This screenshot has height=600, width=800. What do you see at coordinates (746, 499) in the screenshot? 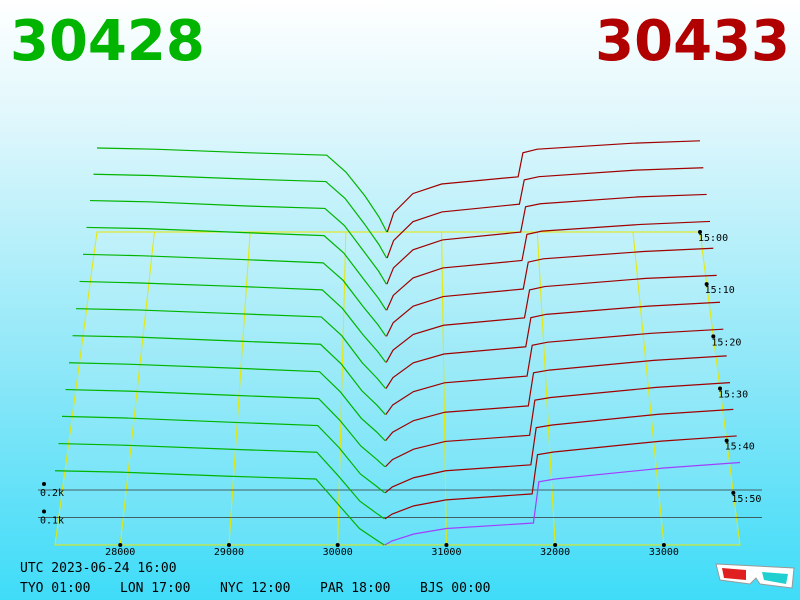
I see `time-tick-label: 15:50` at bounding box center [746, 499].